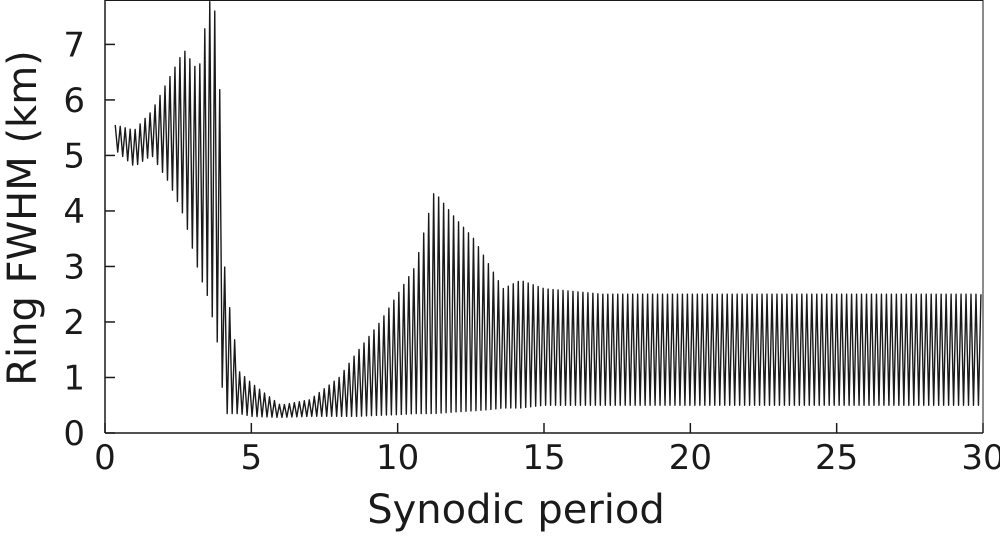 The width and height of the screenshot is (1000, 537). I want to click on x-tick-label: 25, so click(836, 458).